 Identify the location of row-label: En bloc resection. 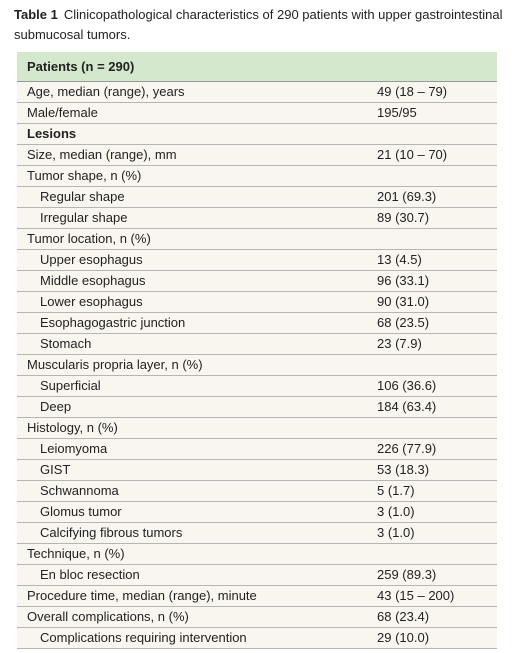
(90, 574).